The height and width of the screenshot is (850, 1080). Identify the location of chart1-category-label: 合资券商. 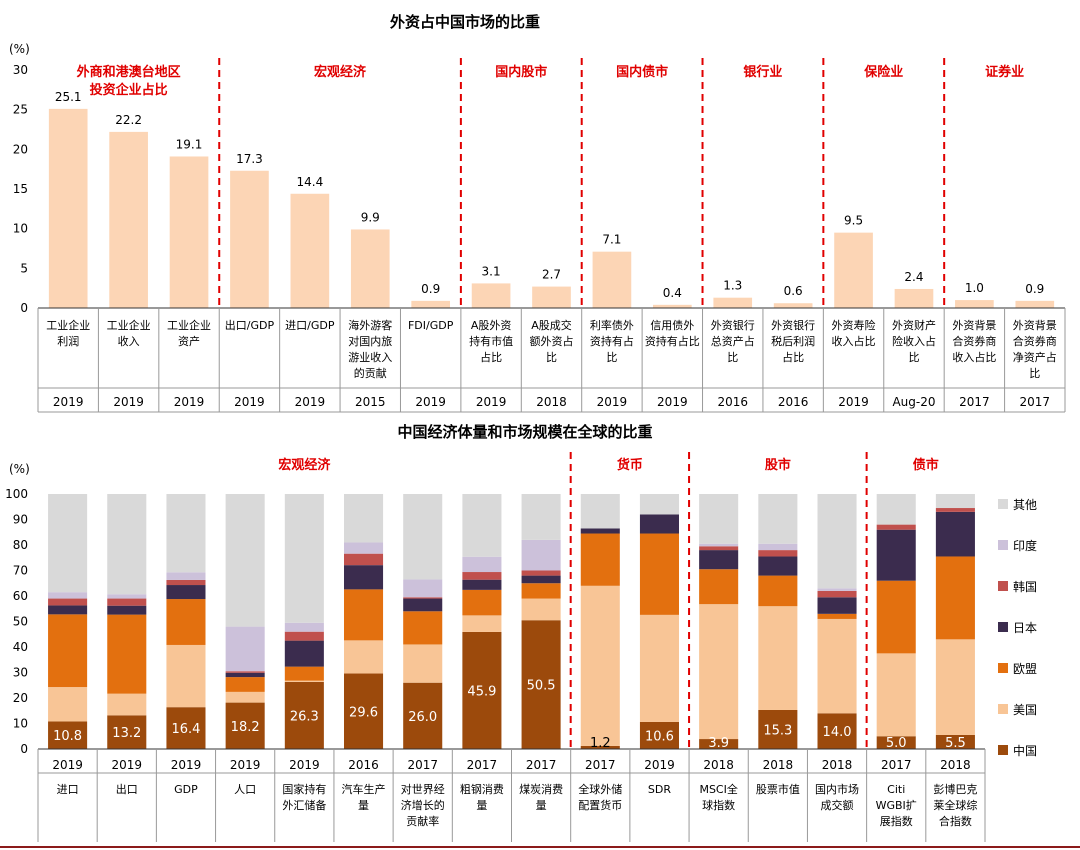
(1035, 341).